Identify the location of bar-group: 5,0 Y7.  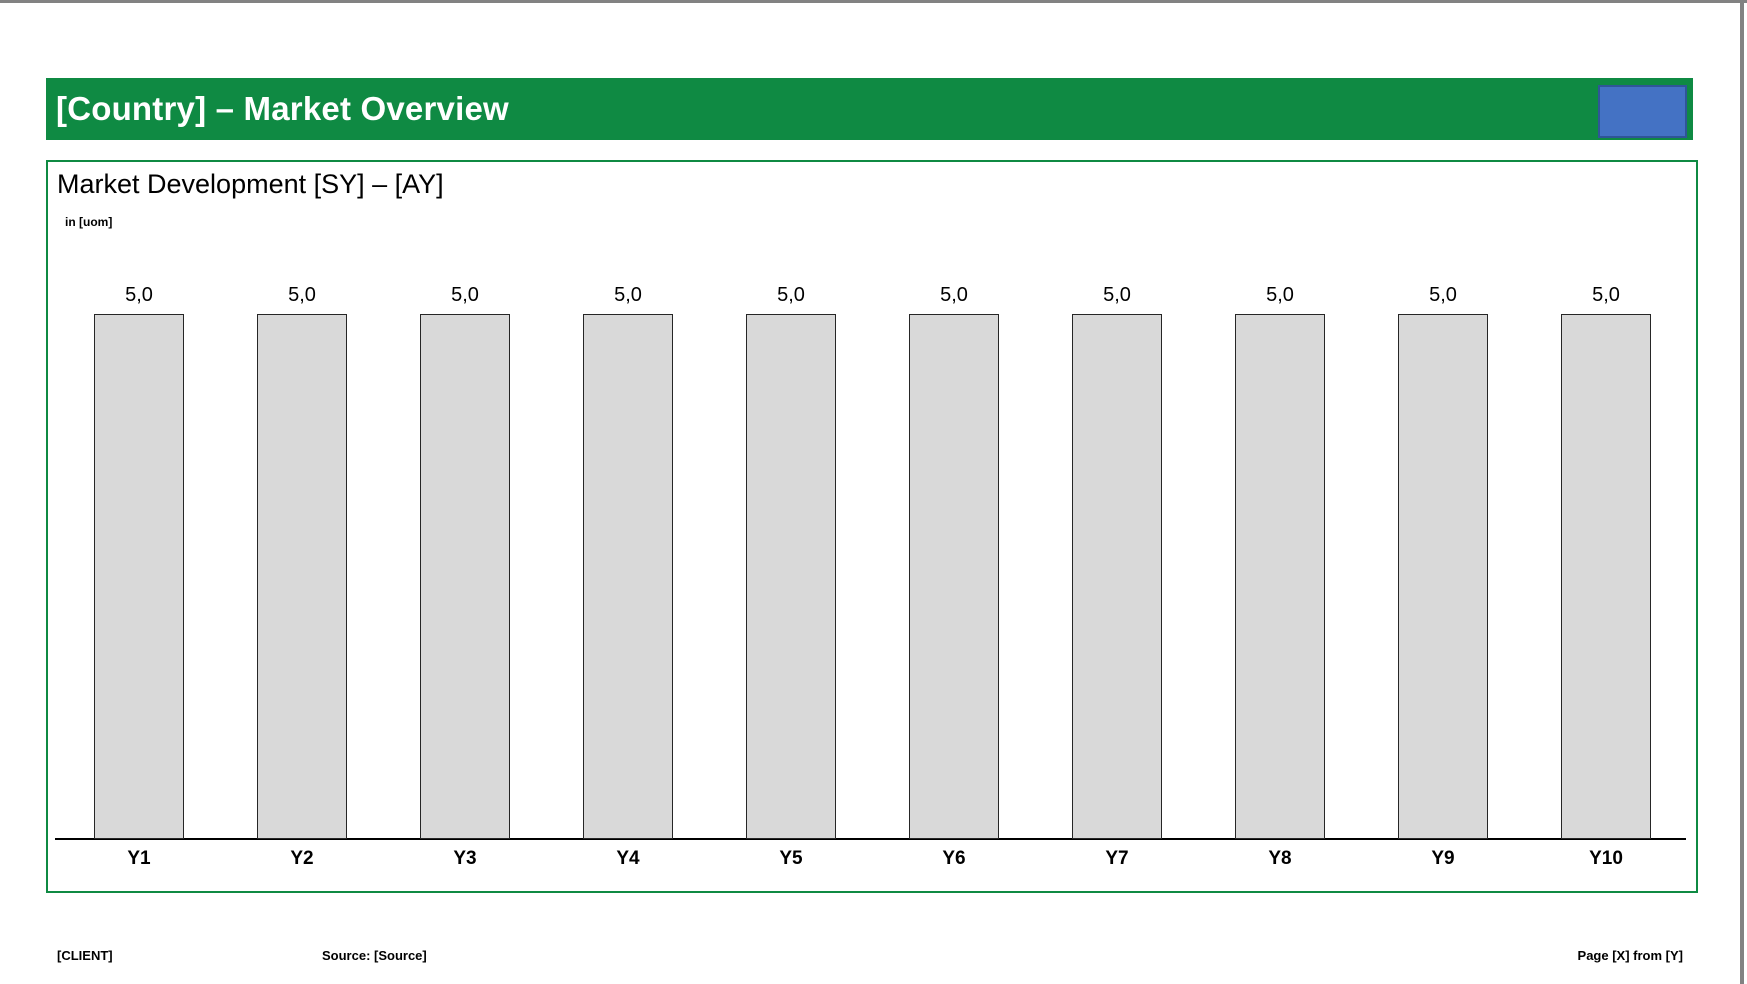
(1117, 576).